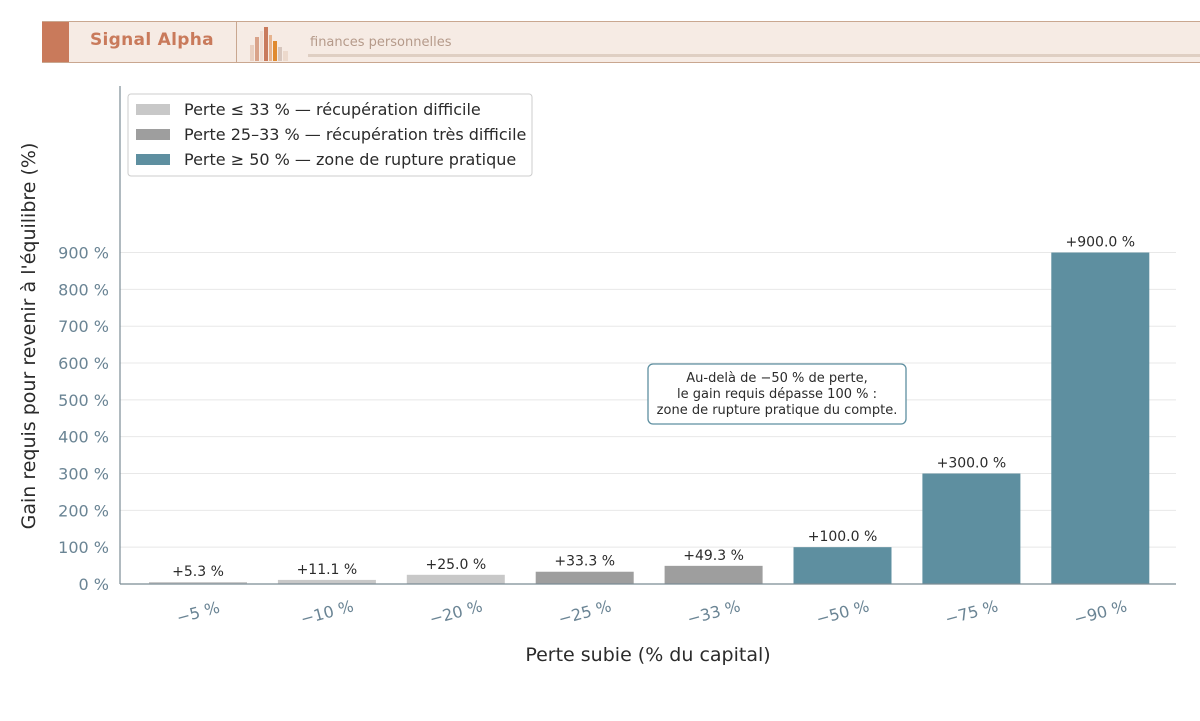  Describe the element at coordinates (843, 537) in the screenshot. I see `bar-value-label: +100.0 %` at that location.